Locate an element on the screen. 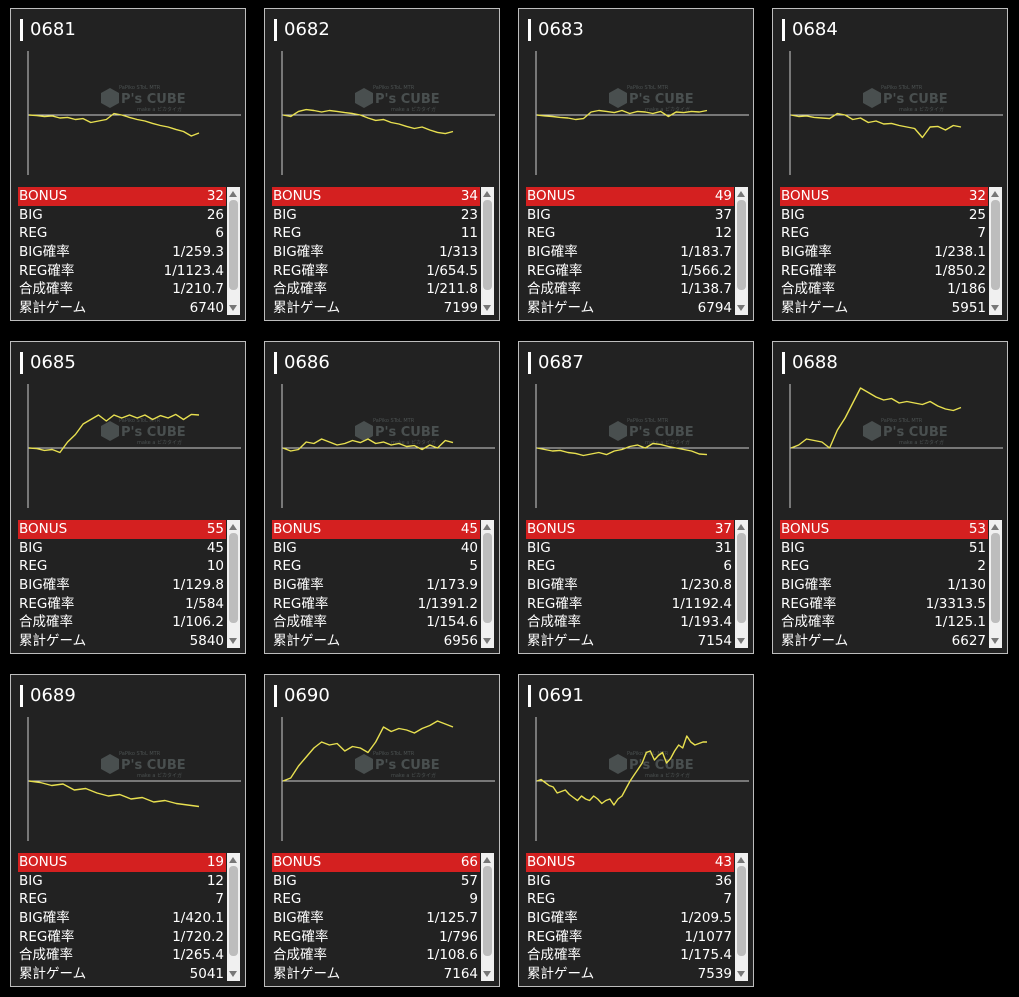 The height and width of the screenshot is (997, 1019). stat-row-big-rate: BIG確率 1/313 is located at coordinates (376, 252).